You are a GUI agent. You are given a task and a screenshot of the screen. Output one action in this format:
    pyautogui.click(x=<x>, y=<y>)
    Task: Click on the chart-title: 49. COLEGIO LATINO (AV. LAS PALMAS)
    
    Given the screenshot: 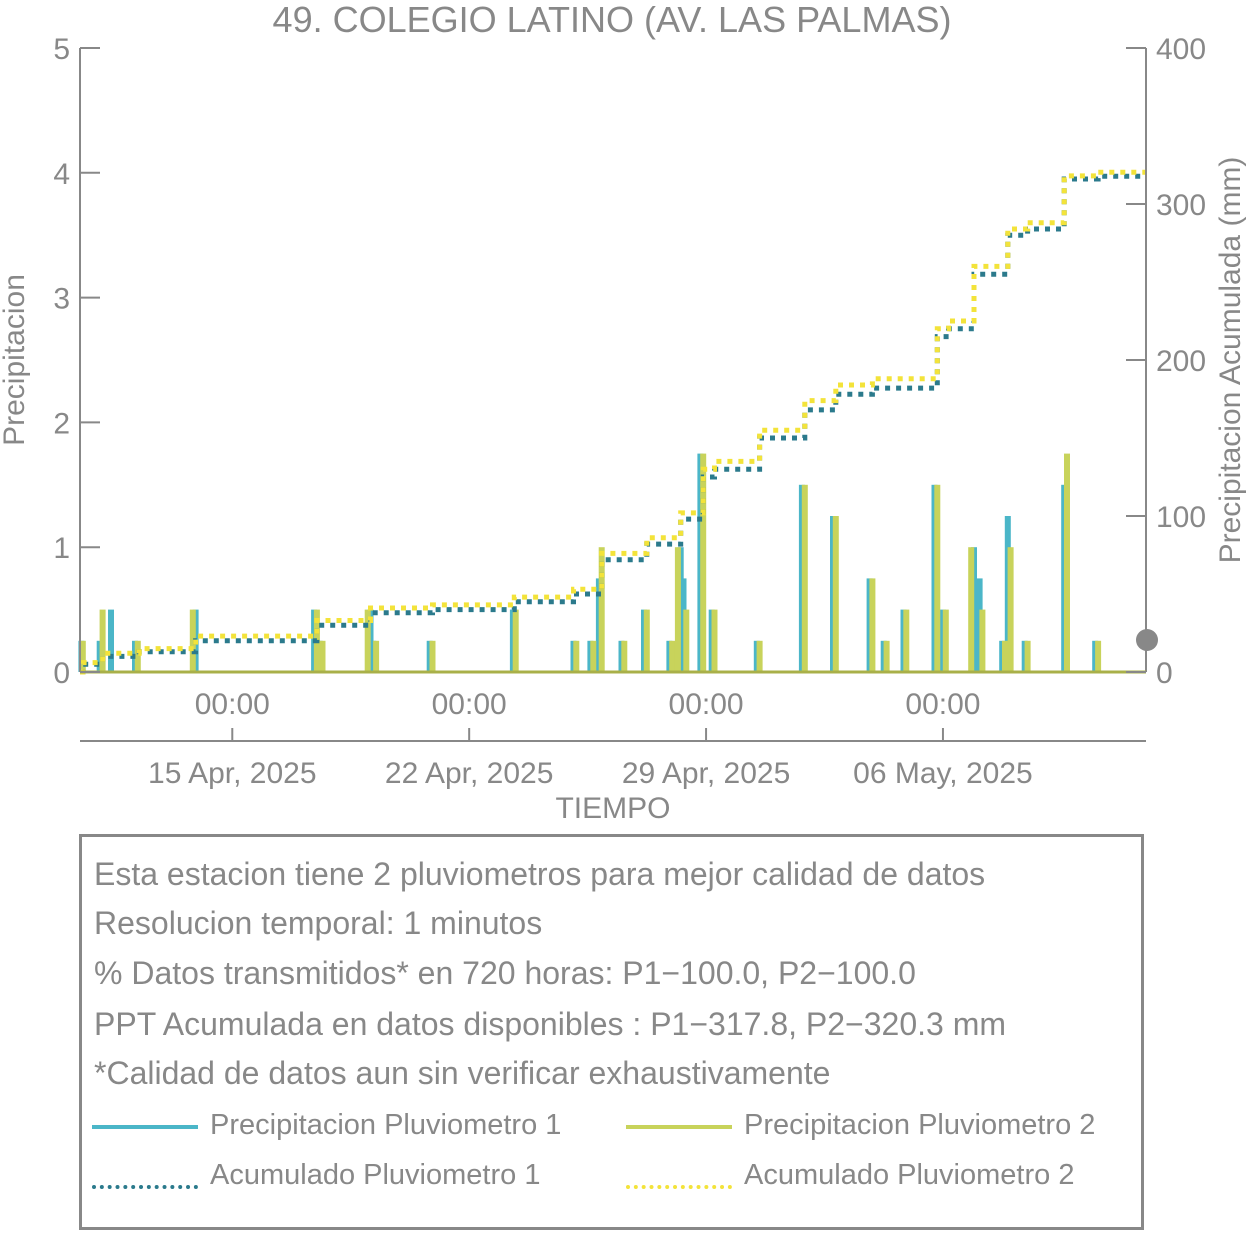 What is the action you would take?
    pyautogui.click(x=612, y=20)
    